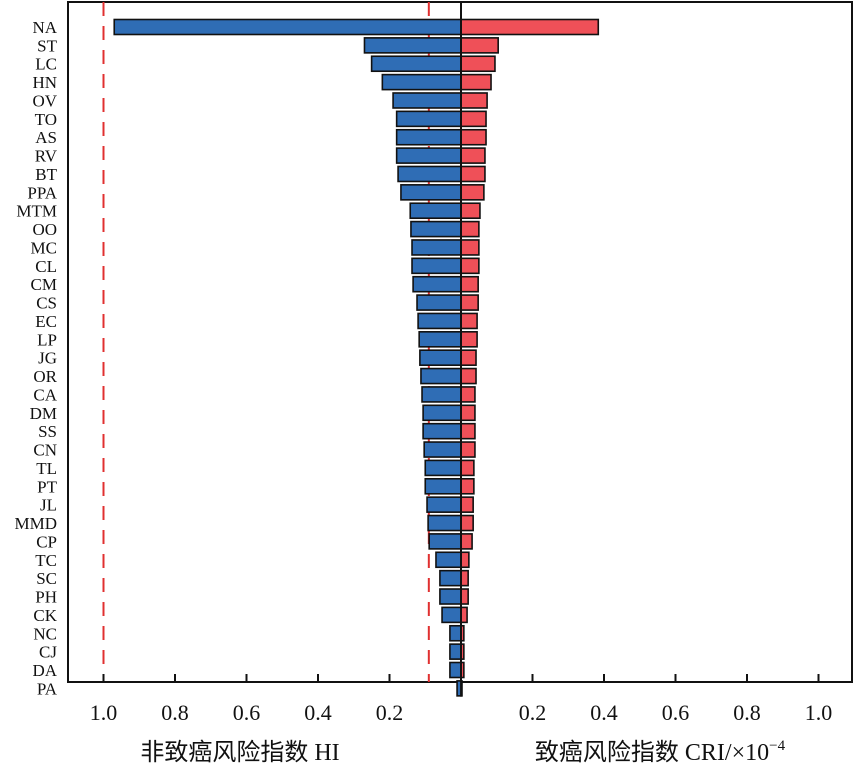 The height and width of the screenshot is (770, 855). What do you see at coordinates (428, 137) in the screenshot?
I see `bar-hi-AS` at bounding box center [428, 137].